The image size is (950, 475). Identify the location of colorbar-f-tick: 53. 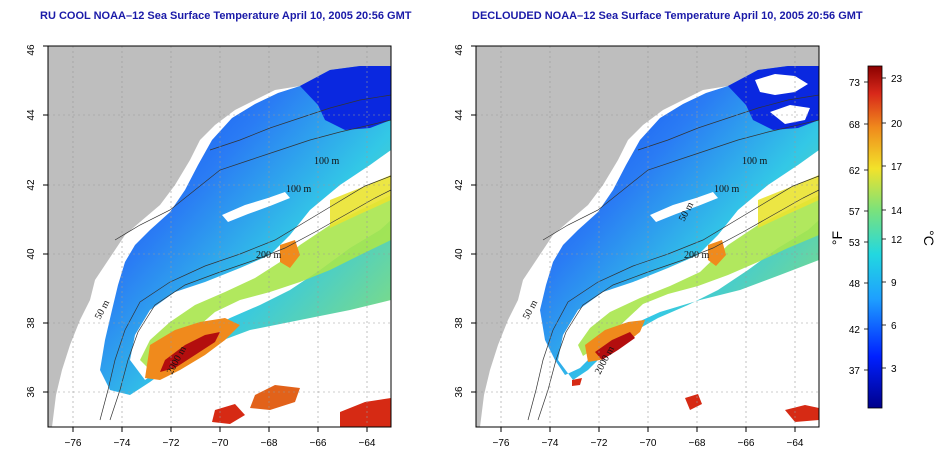
(855, 243).